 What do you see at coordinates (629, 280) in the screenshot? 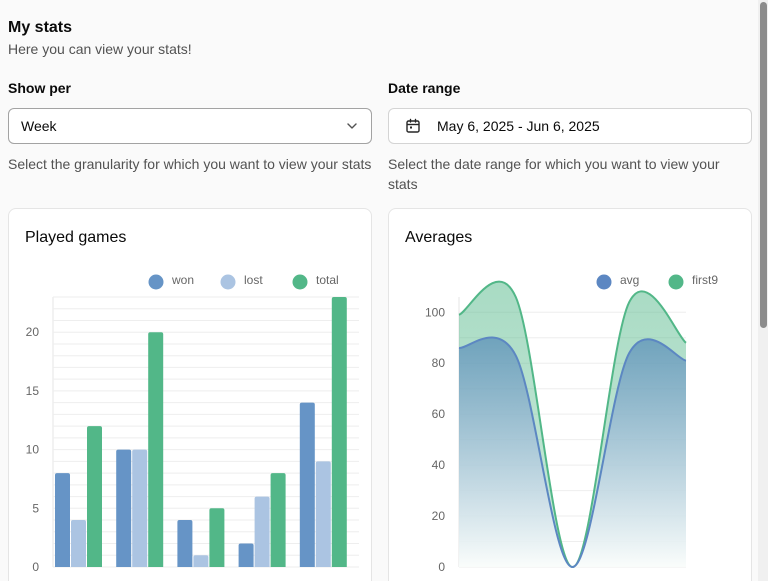
I see `legend-label-avg: avg` at bounding box center [629, 280].